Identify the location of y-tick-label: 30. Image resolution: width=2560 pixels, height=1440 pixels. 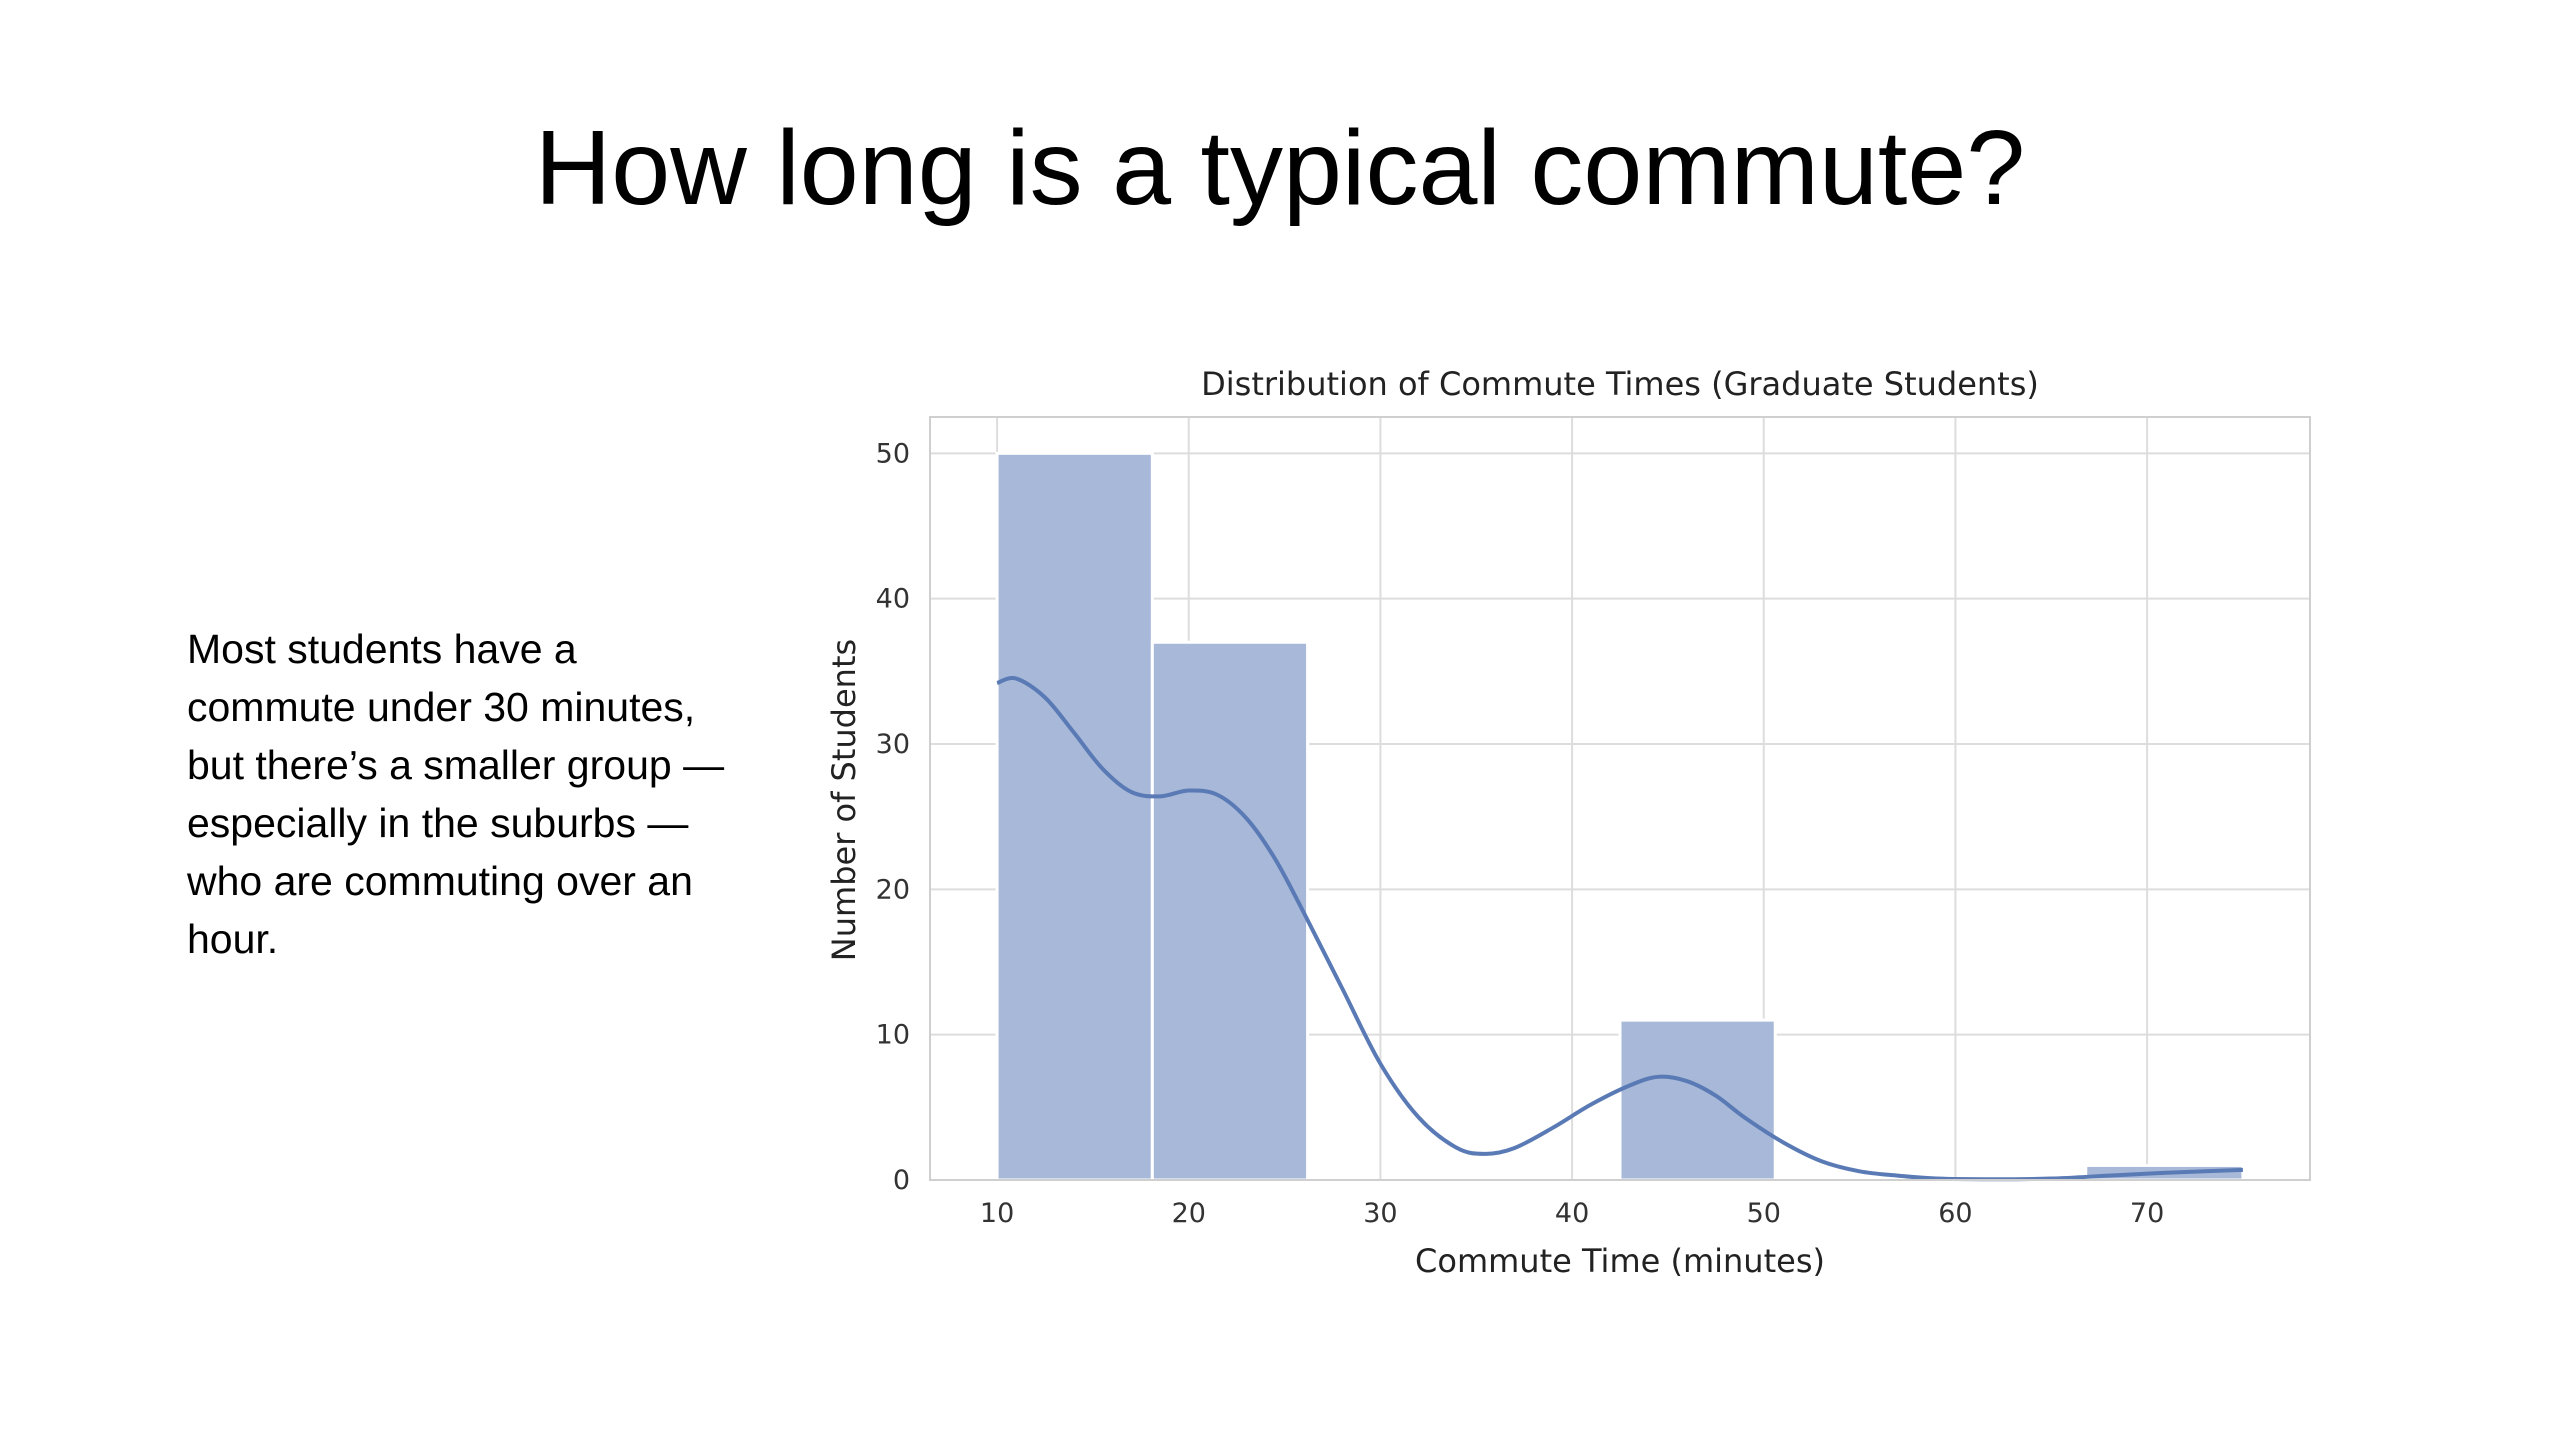
(893, 744).